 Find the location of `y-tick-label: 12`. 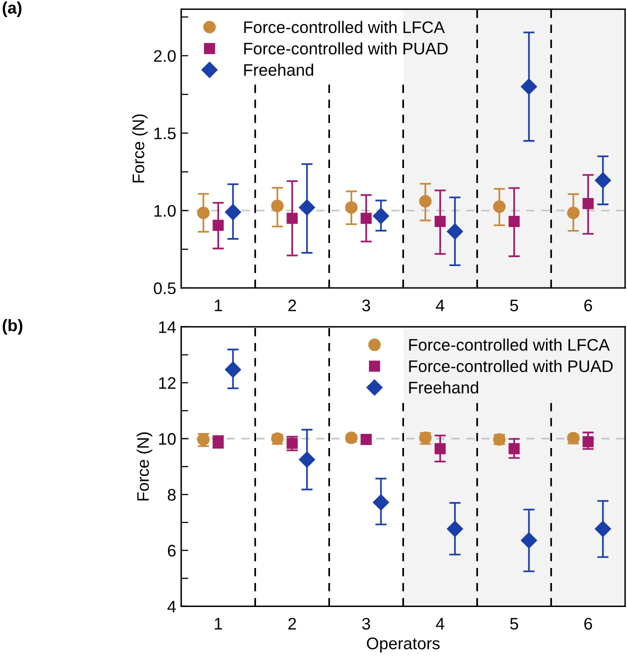

y-tick-label: 12 is located at coordinates (167, 383).